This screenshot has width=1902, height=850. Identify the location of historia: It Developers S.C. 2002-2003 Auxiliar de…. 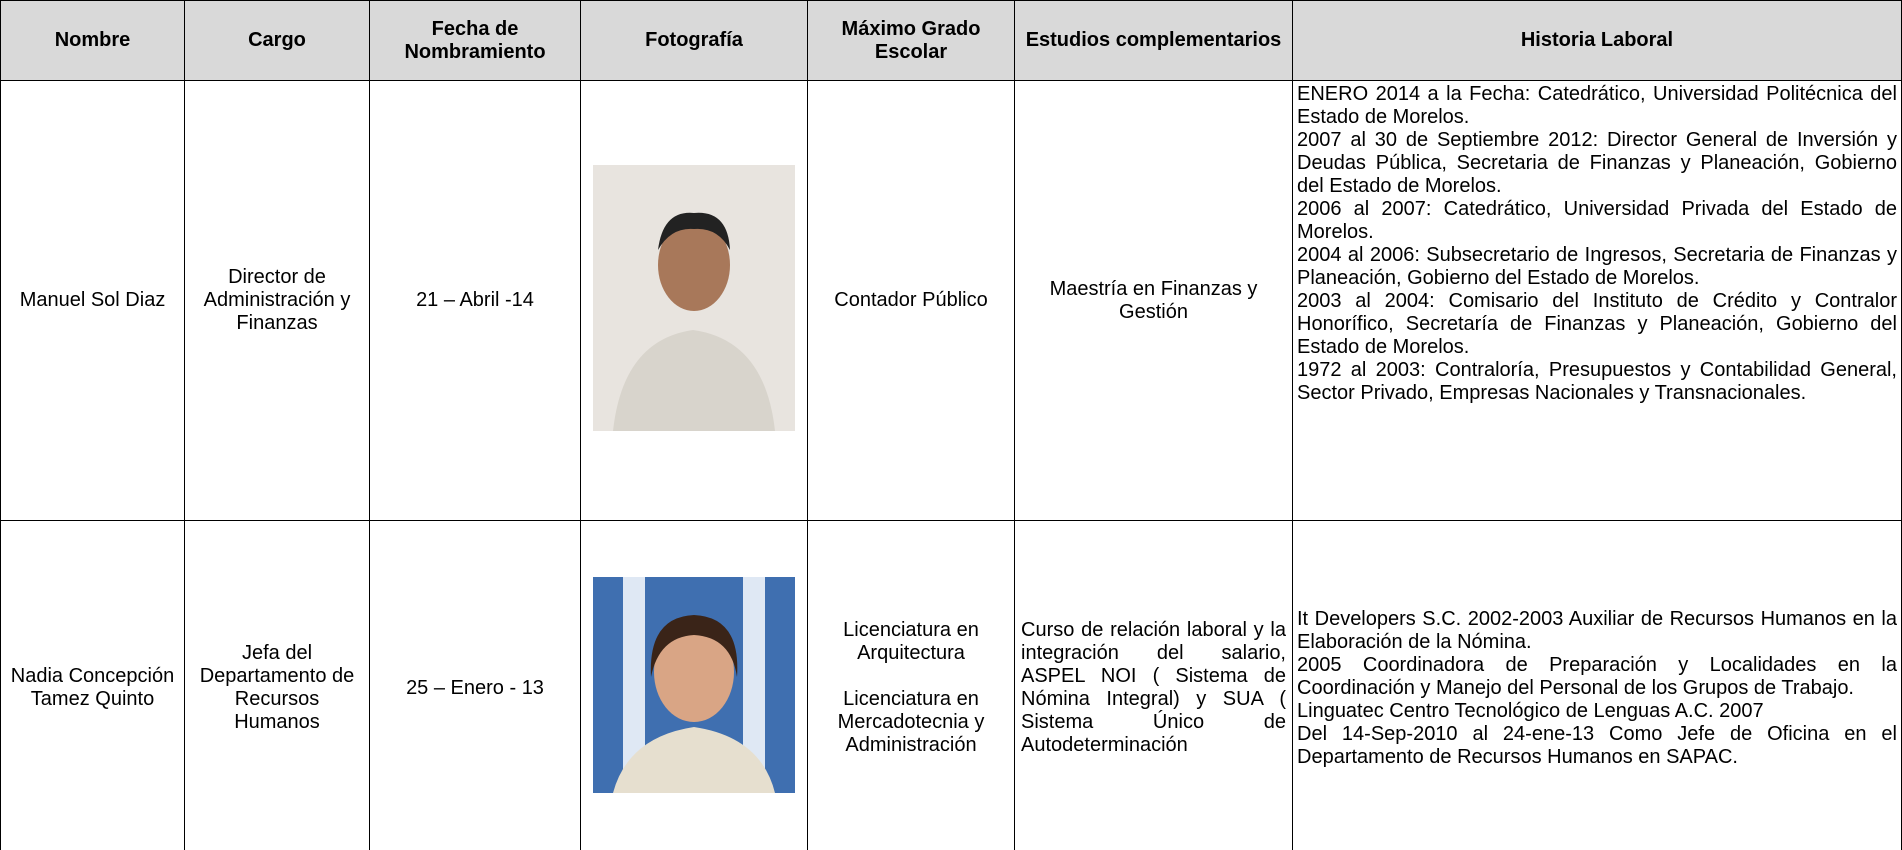
(1597, 685).